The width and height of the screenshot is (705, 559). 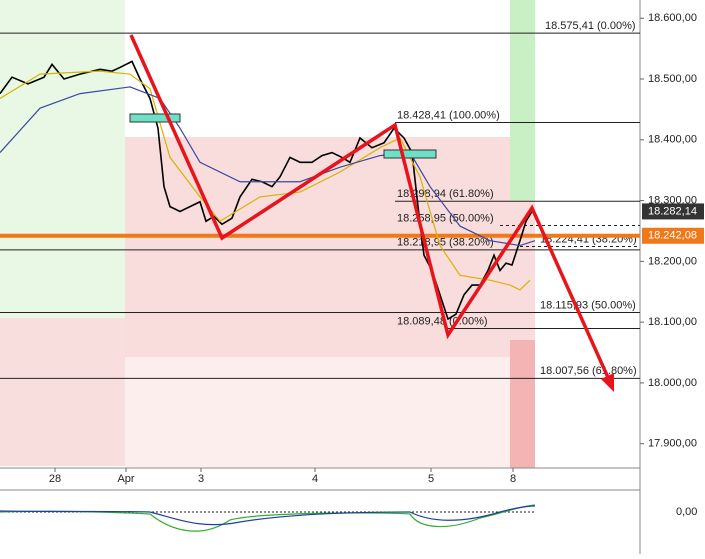 I want to click on level-label: 18.115,93 (50.00%), so click(x=588, y=305).